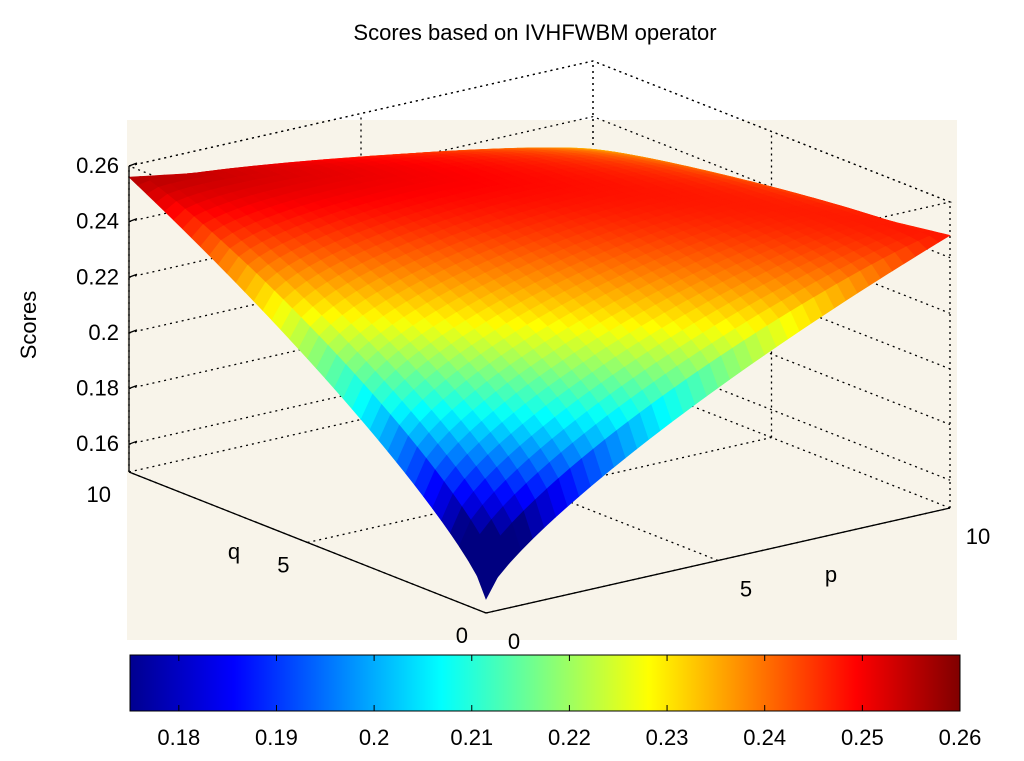  I want to click on z-axis-label: Scores, so click(28, 325).